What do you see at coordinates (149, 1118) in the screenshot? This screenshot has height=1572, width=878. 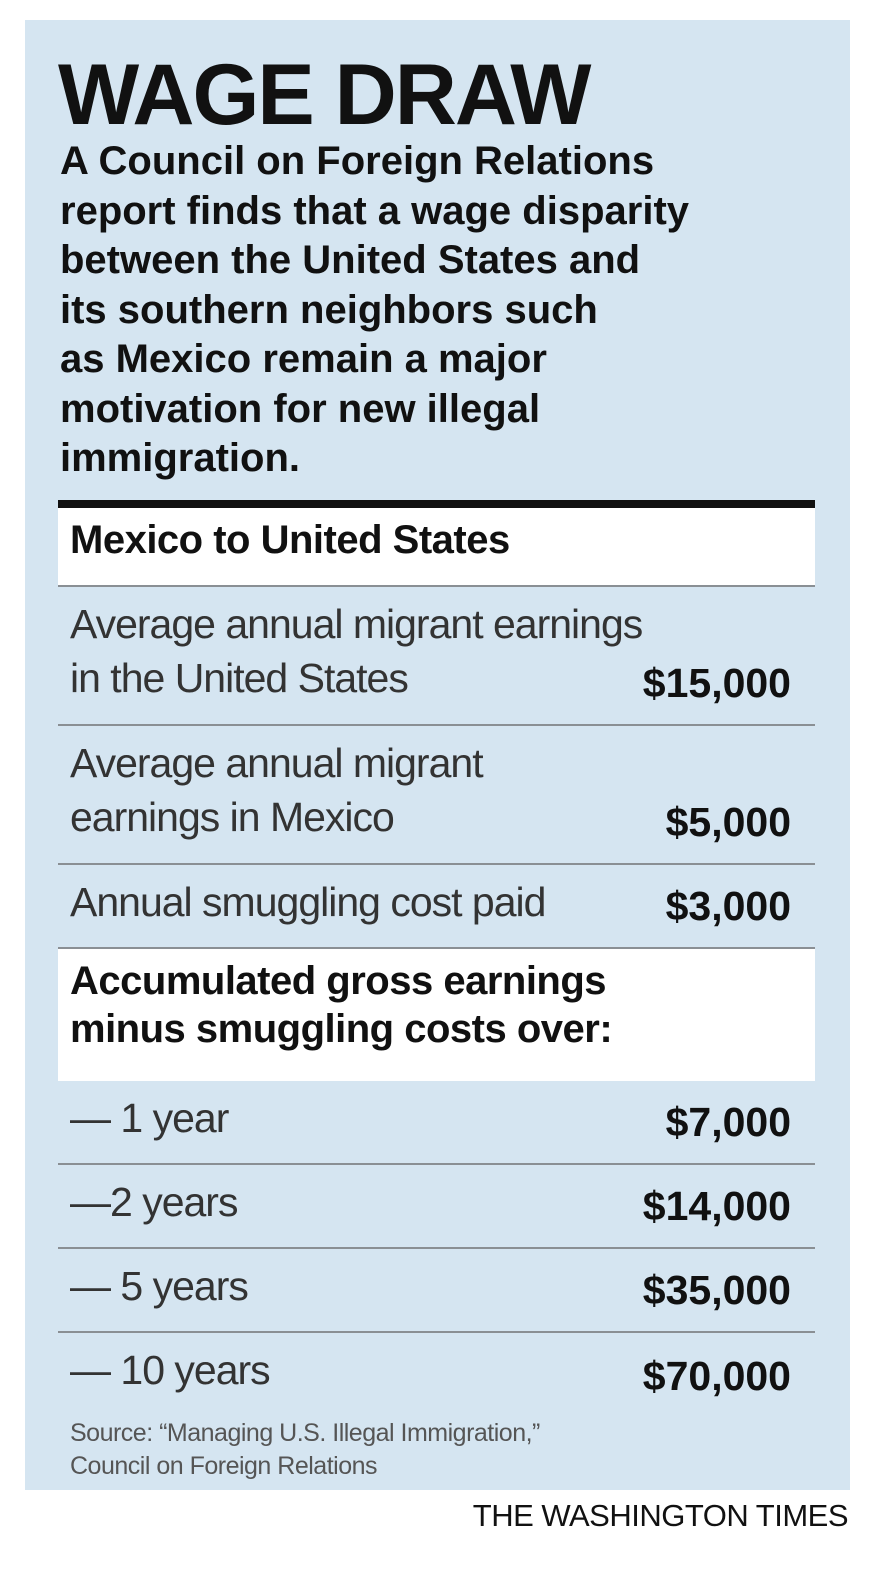 I see `row-label: — 1 year` at bounding box center [149, 1118].